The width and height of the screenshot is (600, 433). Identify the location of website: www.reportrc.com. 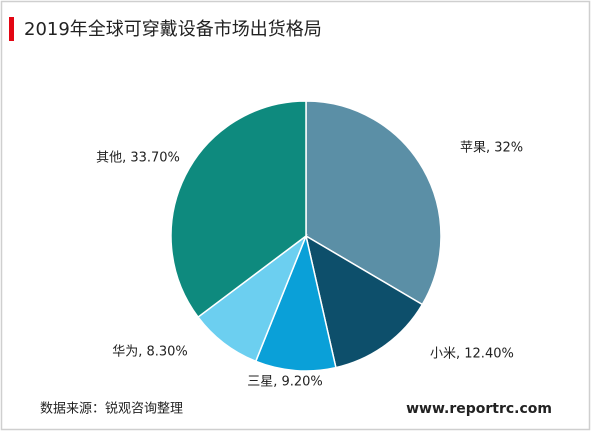
(479, 409).